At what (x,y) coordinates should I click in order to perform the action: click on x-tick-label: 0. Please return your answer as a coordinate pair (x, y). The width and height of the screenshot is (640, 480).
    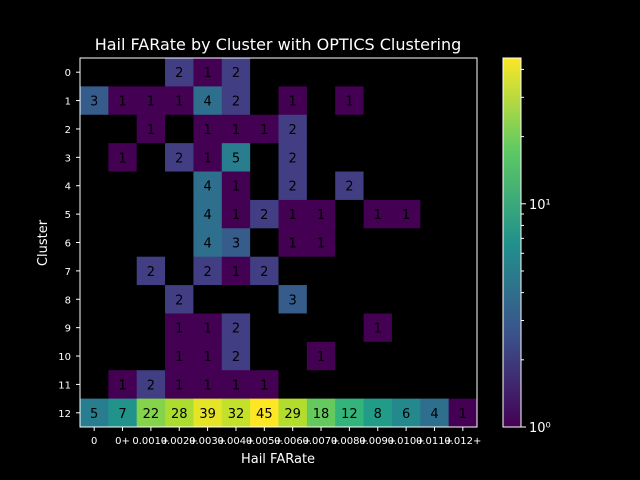
    Looking at the image, I should click on (94, 441).